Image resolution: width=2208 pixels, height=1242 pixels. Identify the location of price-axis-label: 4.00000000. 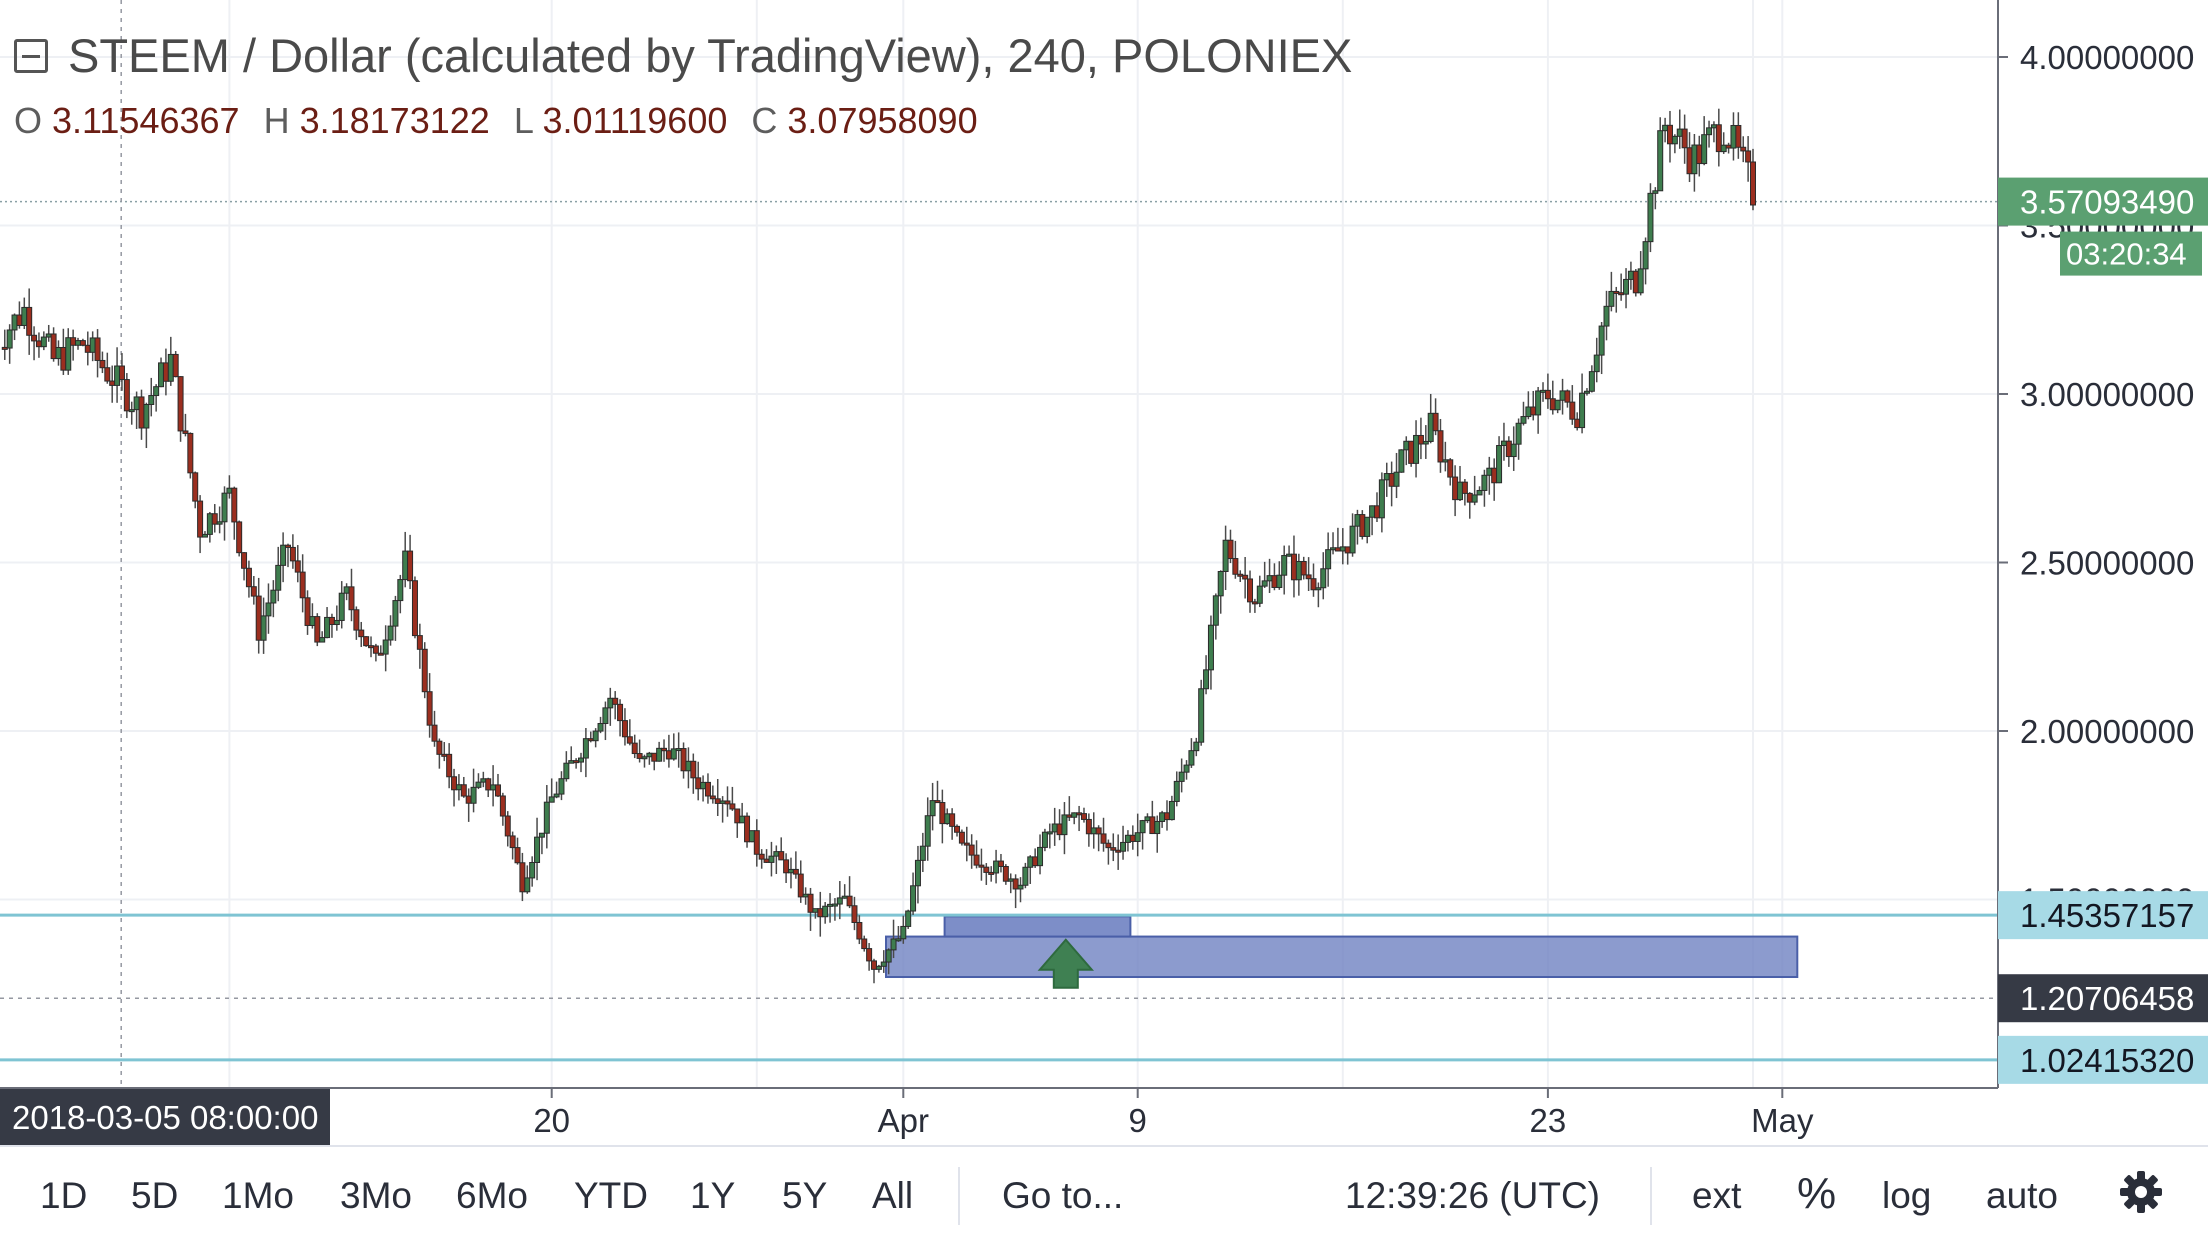
(2107, 57).